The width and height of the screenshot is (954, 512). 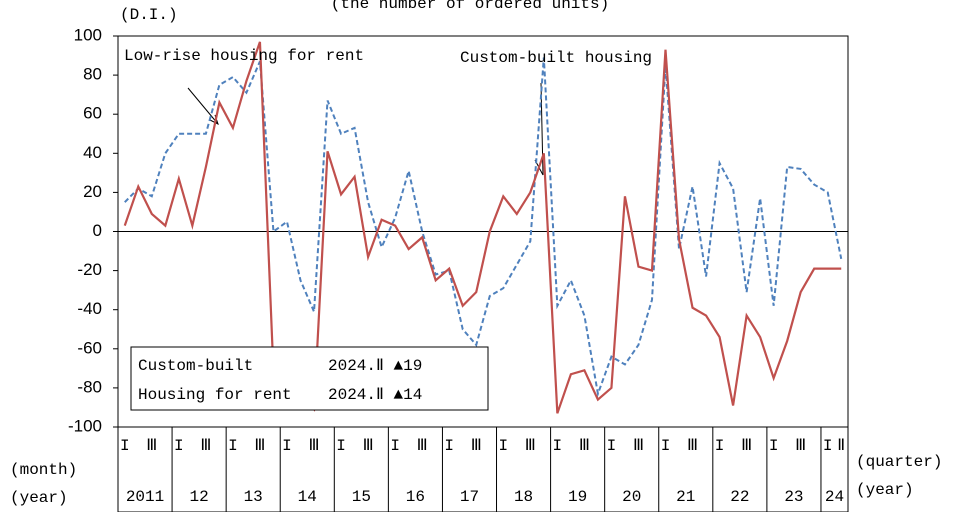 What do you see at coordinates (631, 497) in the screenshot?
I see `year-label: 20` at bounding box center [631, 497].